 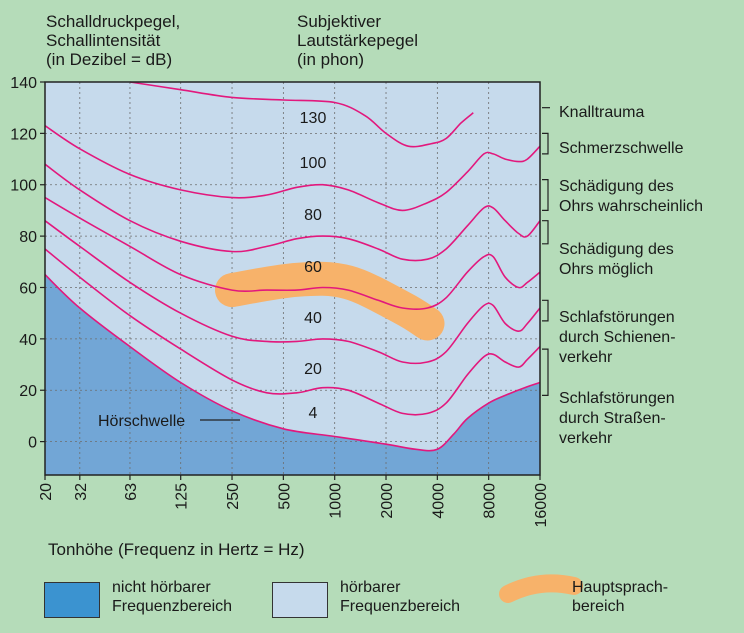 I want to click on curve-label-60: 60, so click(x=313, y=267).